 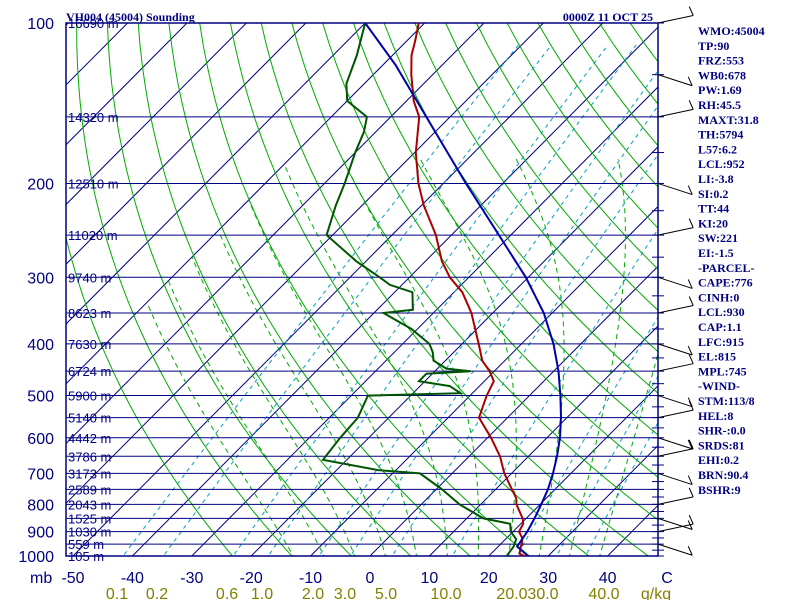 What do you see at coordinates (603, 593) in the screenshot?
I see `mixing-ratio-label: 40.0` at bounding box center [603, 593].